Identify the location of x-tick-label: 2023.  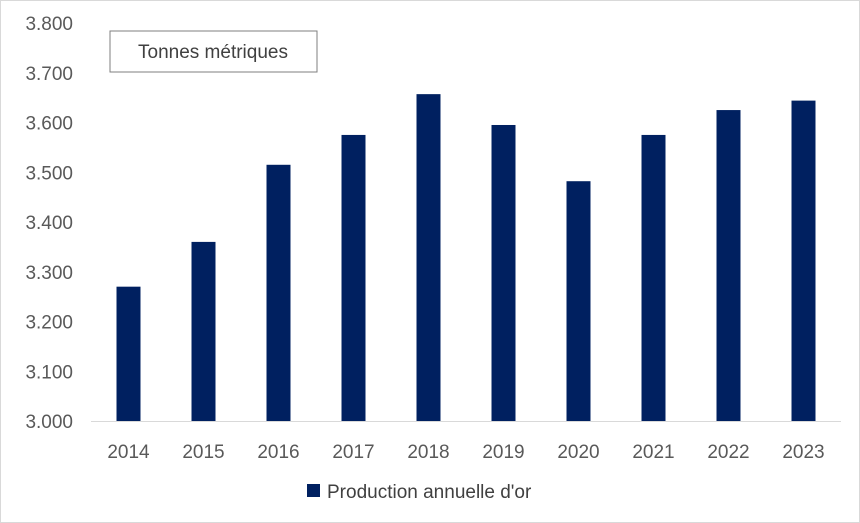
(803, 452).